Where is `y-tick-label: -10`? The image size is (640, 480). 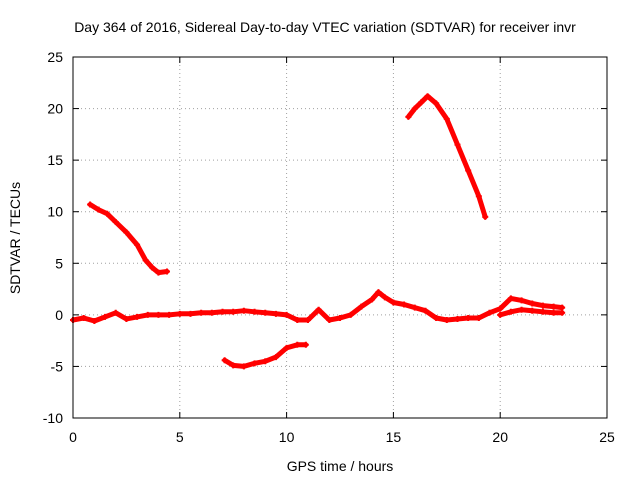 y-tick-label: -10 is located at coordinates (53, 418).